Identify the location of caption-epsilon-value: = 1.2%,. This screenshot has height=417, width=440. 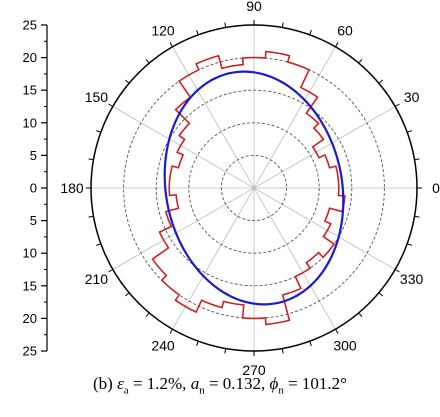
(159, 383).